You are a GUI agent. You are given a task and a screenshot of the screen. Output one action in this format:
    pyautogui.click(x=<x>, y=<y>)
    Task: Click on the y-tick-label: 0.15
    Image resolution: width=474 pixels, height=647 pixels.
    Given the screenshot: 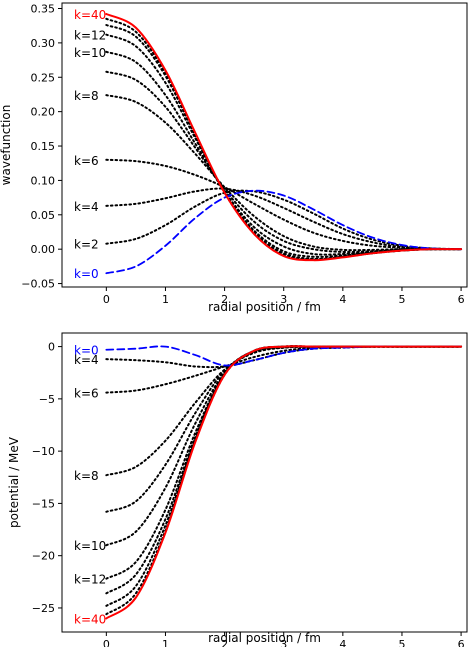 What is the action you would take?
    pyautogui.click(x=43, y=146)
    